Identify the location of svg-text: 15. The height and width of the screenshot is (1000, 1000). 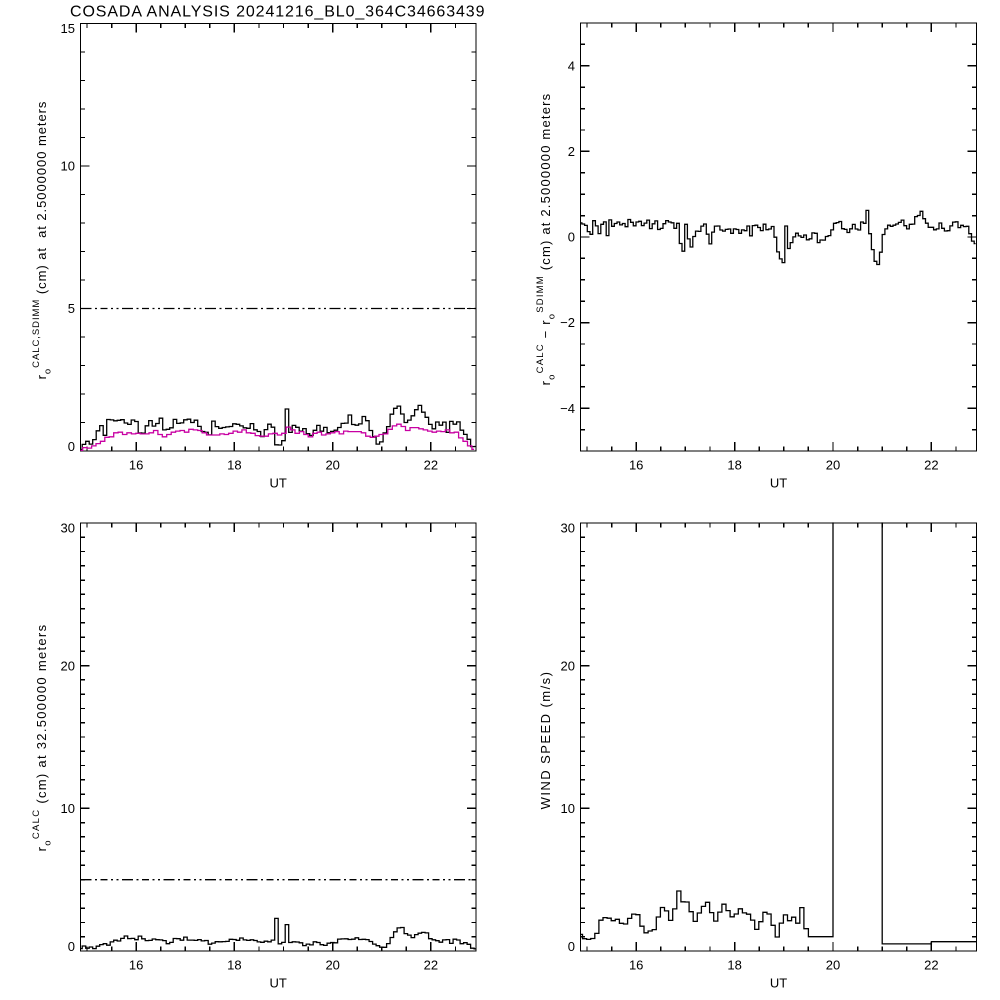
(68, 28).